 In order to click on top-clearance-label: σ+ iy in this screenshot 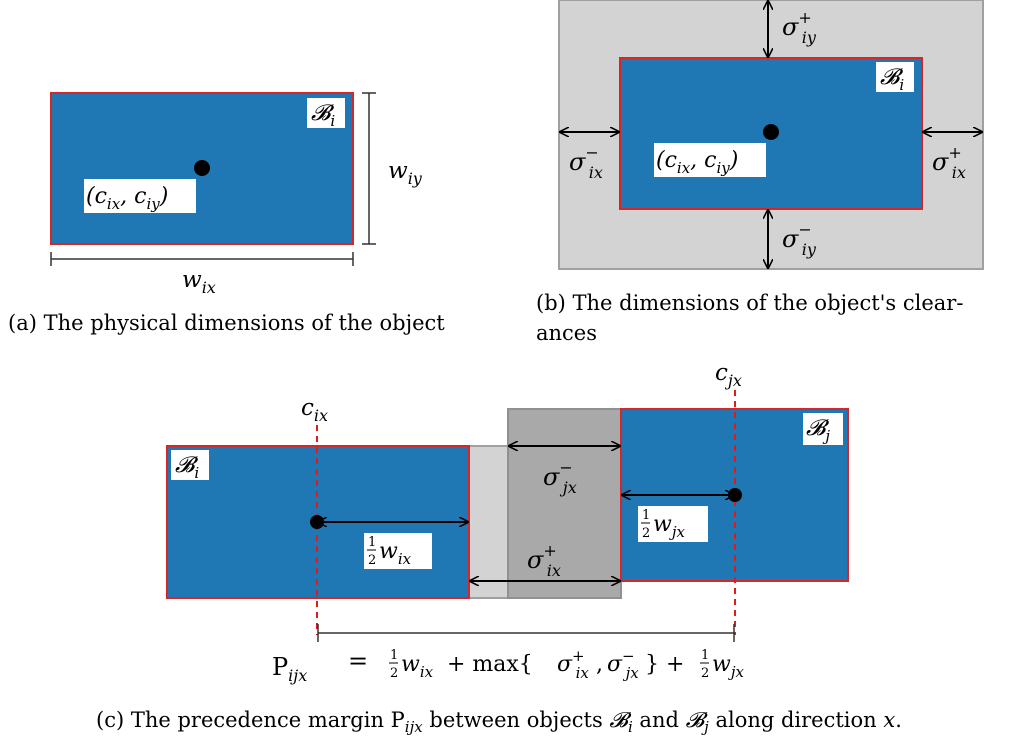, I will do `click(799, 27)`.